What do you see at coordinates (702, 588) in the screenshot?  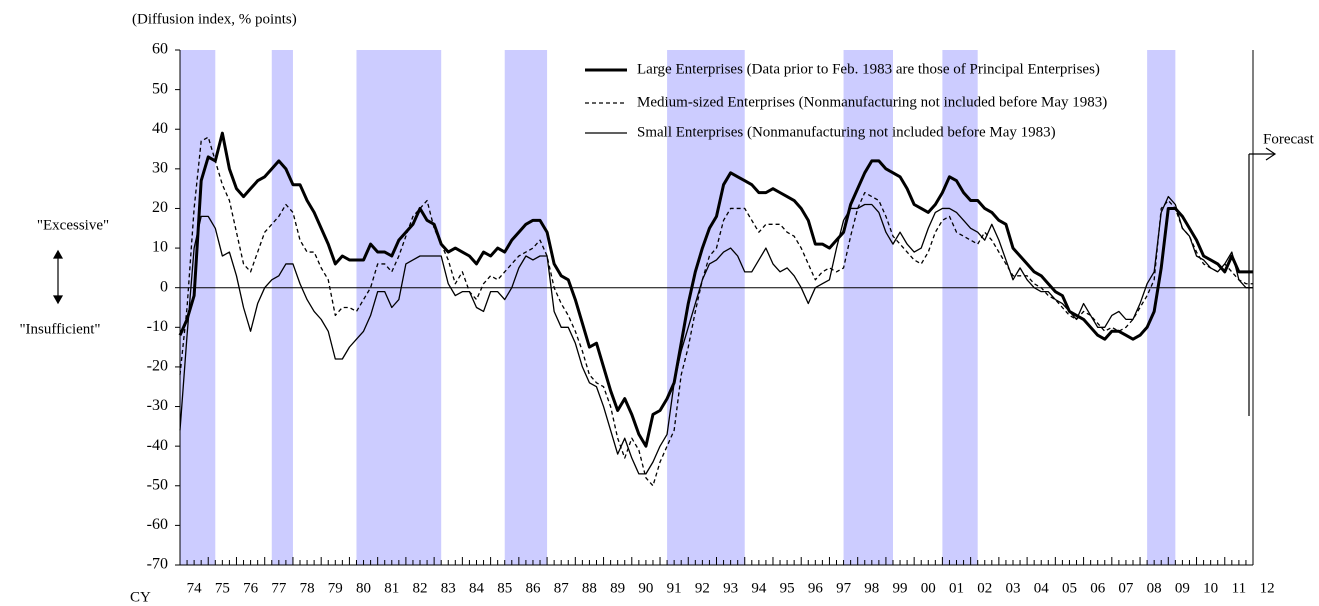 I see `x-tick-label: 92` at bounding box center [702, 588].